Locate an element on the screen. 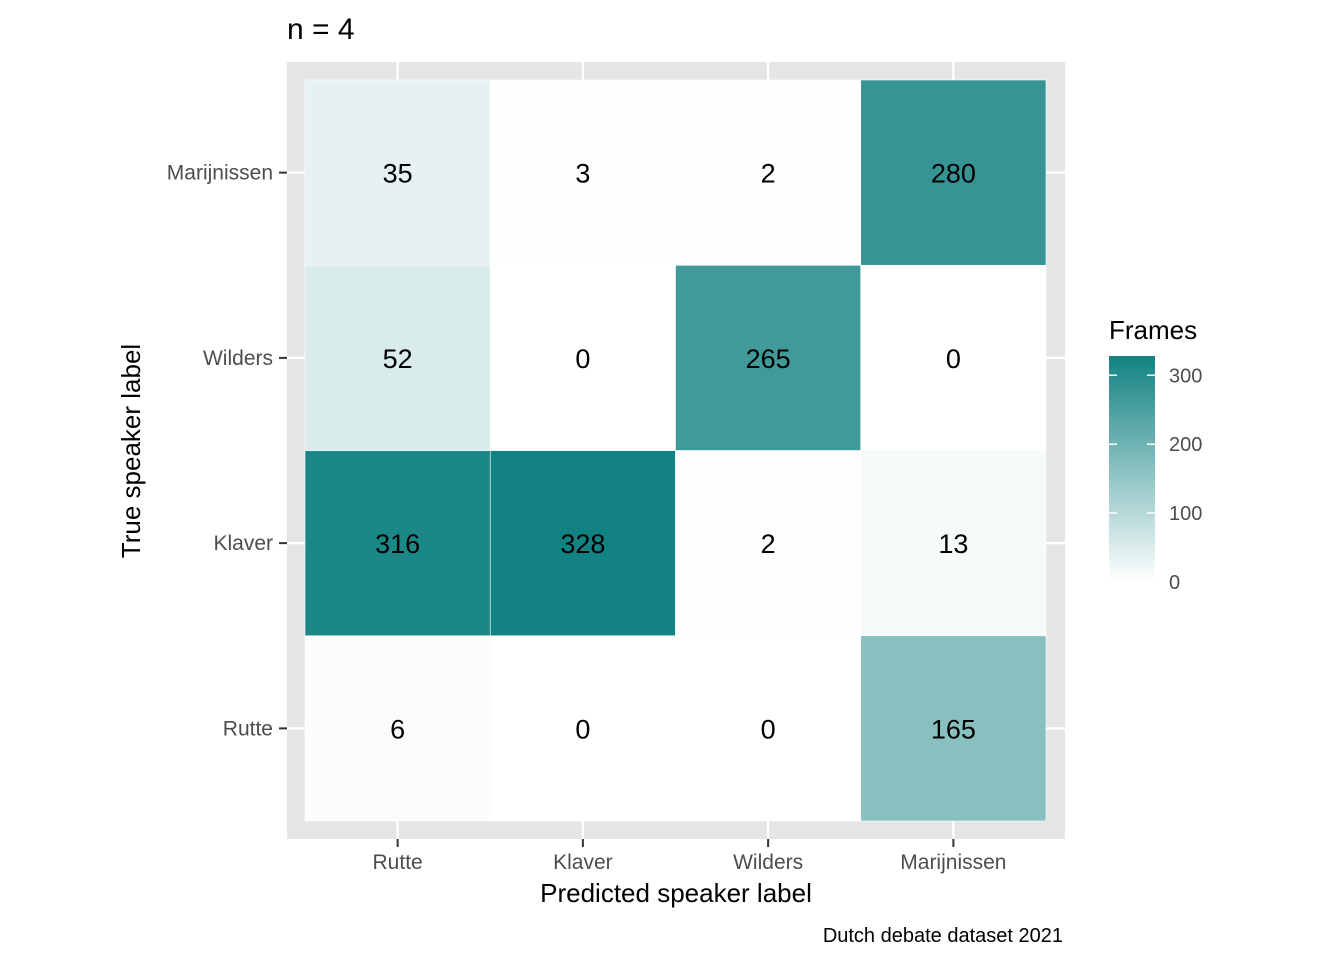  y-axis-title: True speaker label is located at coordinates (131, 451).